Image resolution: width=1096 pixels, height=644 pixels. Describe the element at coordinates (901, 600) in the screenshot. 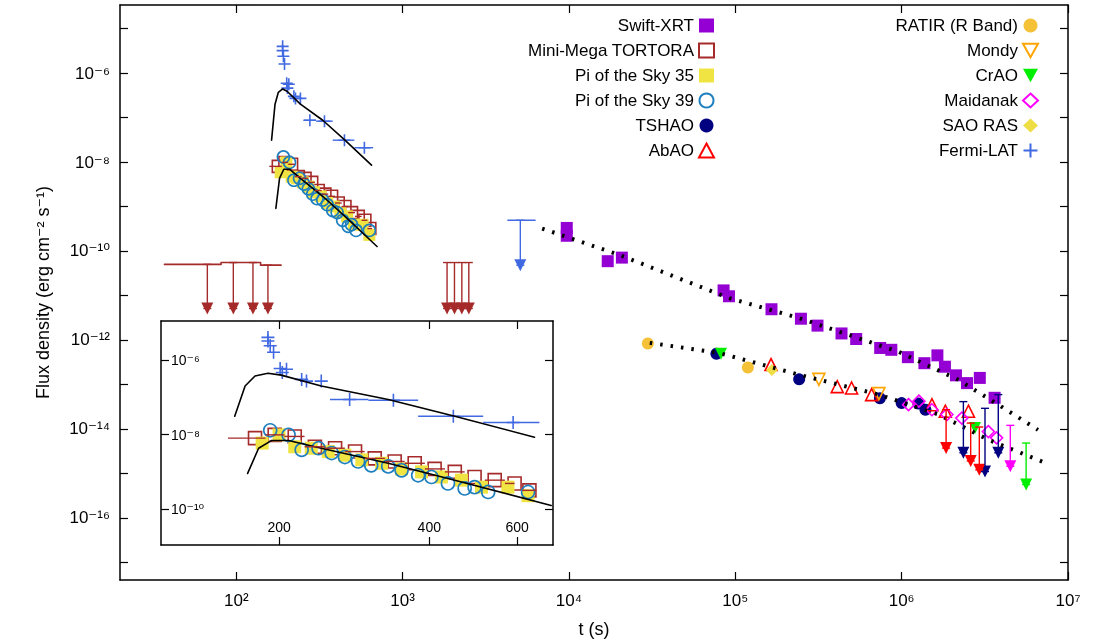

I see `x-tick-label: 10⁶` at that location.